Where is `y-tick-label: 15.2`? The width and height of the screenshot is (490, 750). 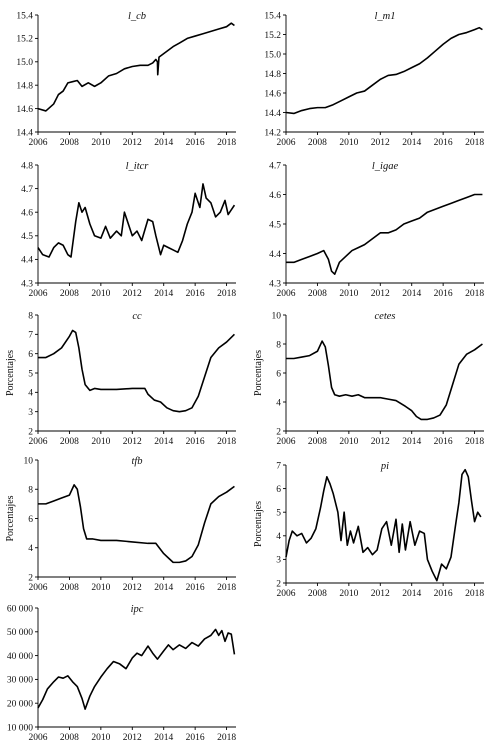 y-tick-label: 15.2 is located at coordinates (24, 40).